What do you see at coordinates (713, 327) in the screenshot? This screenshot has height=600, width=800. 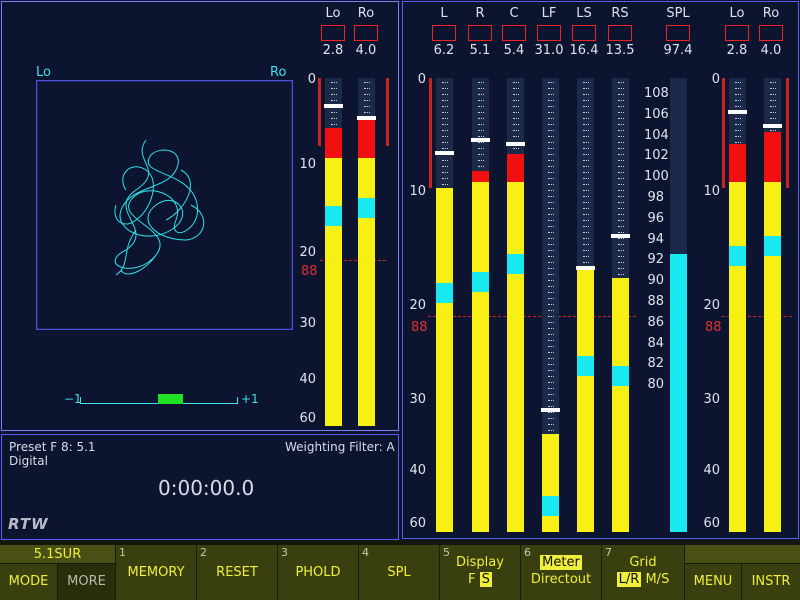 I see `right-meter-ref-label: 88` at bounding box center [713, 327].